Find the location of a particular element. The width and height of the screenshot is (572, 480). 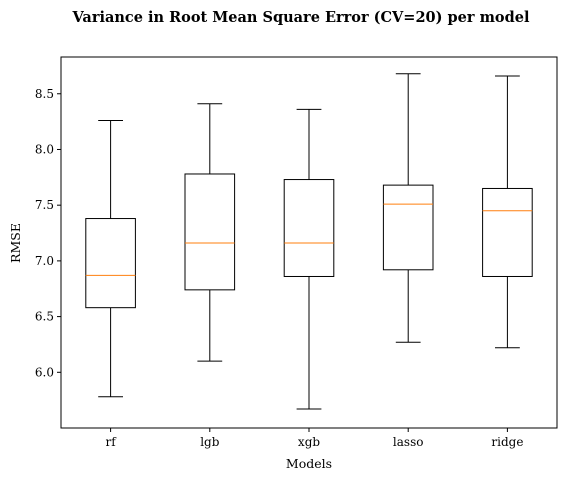

y-tick-label: 7.5 is located at coordinates (44, 205).